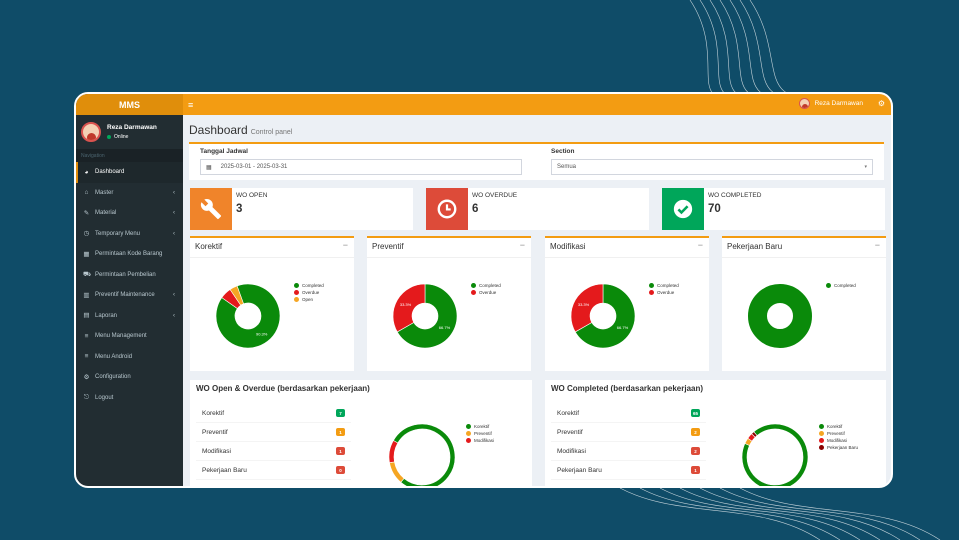  I want to click on chart-title: Preventif, so click(388, 246).